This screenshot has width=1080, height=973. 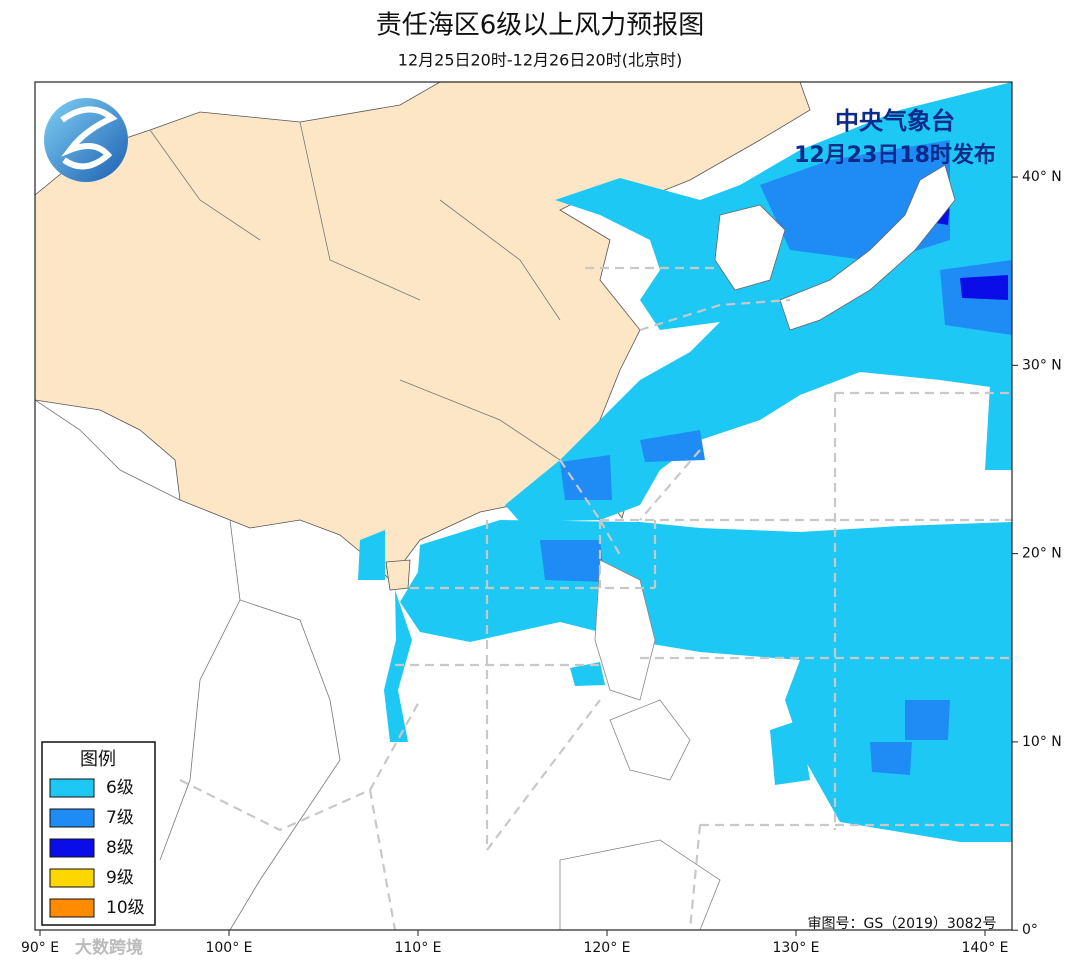 I want to click on lon-label: 130° E, so click(x=795, y=948).